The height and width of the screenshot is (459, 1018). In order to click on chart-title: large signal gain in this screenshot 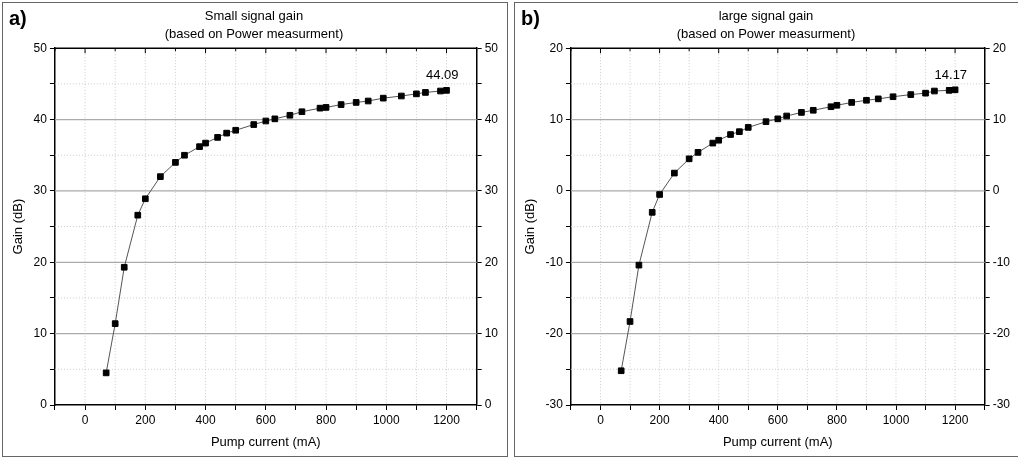, I will do `click(766, 16)`.